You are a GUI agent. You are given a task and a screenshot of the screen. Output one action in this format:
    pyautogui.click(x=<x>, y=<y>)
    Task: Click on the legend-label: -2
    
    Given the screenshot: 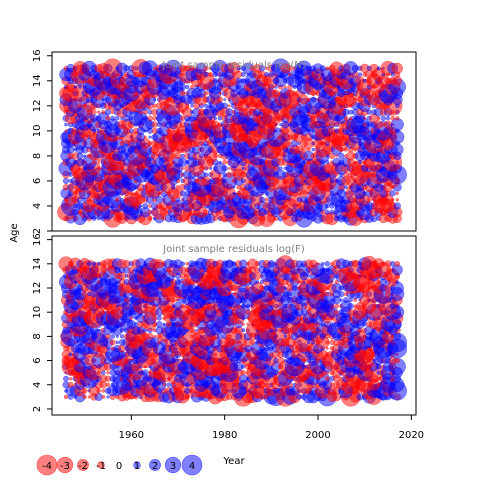 What is the action you would take?
    pyautogui.click(x=83, y=466)
    